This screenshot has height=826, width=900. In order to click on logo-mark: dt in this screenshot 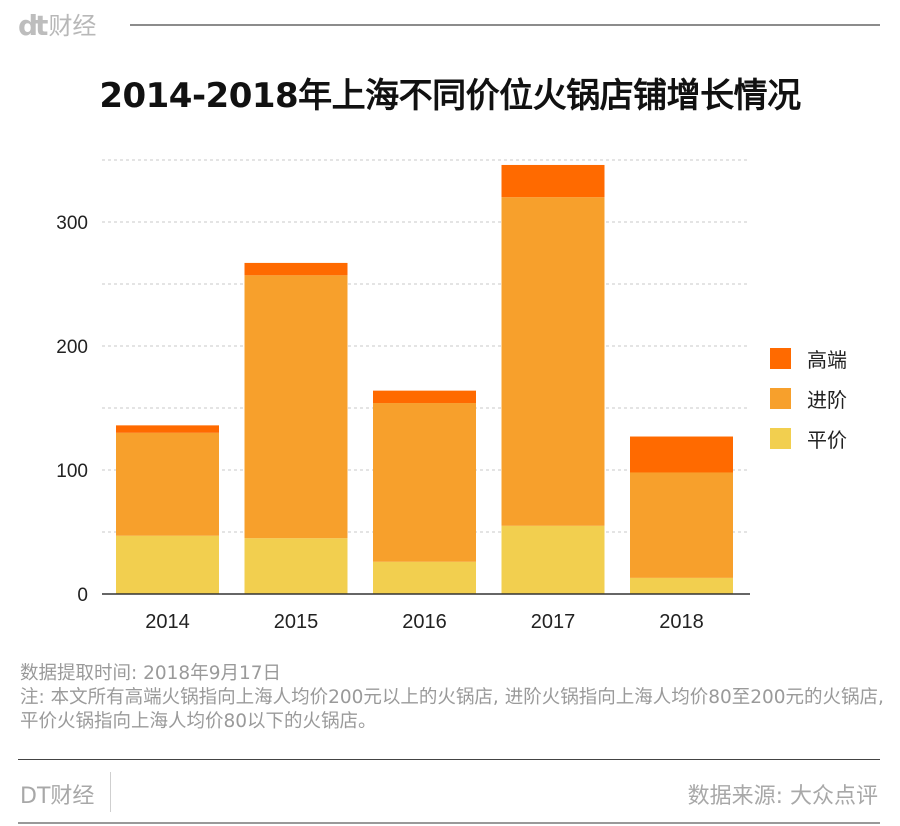, I will do `click(33, 25)`.